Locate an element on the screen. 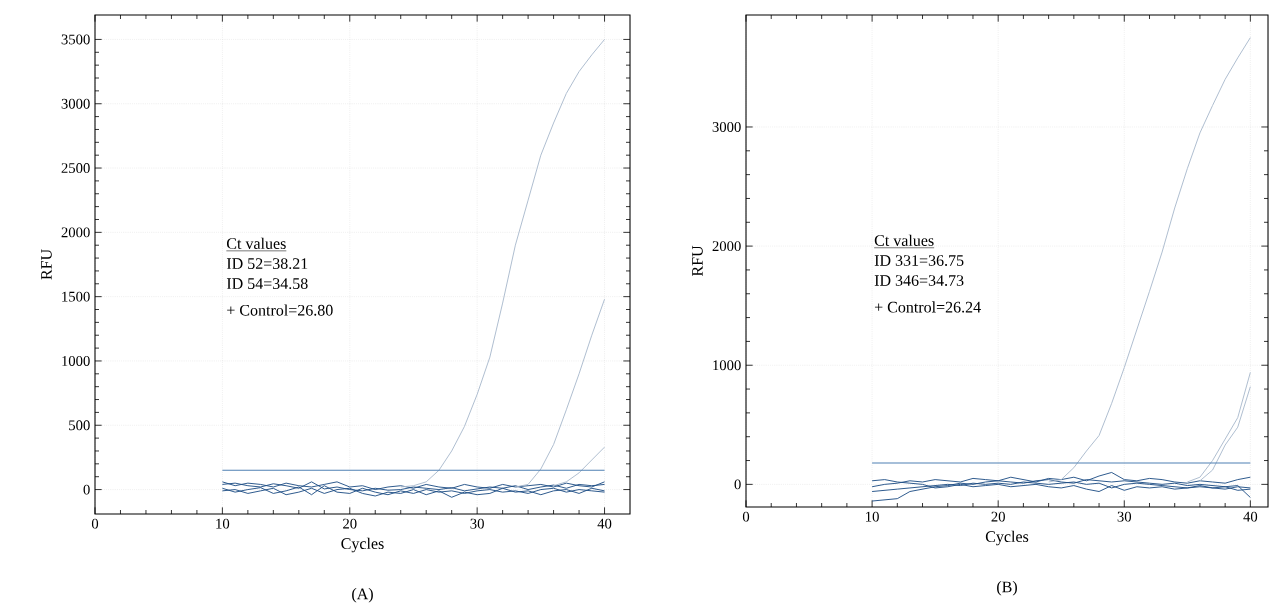 Image resolution: width=1273 pixels, height=611 pixels. text: (A) is located at coordinates (362, 595).